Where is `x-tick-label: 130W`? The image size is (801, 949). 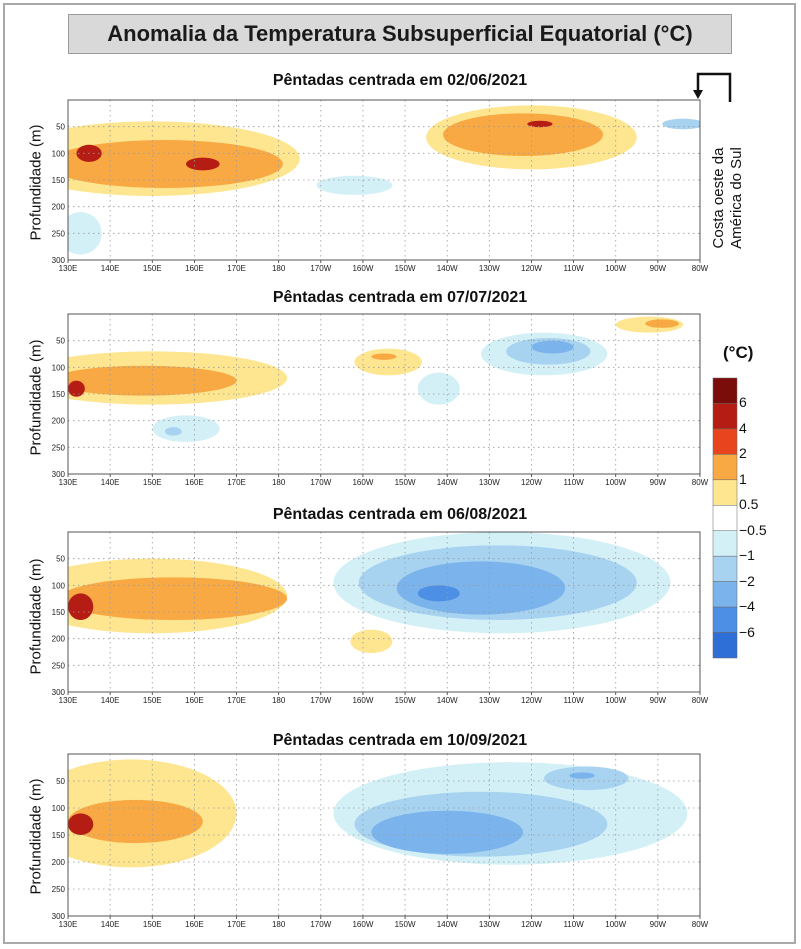 x-tick-label: 130W is located at coordinates (489, 700).